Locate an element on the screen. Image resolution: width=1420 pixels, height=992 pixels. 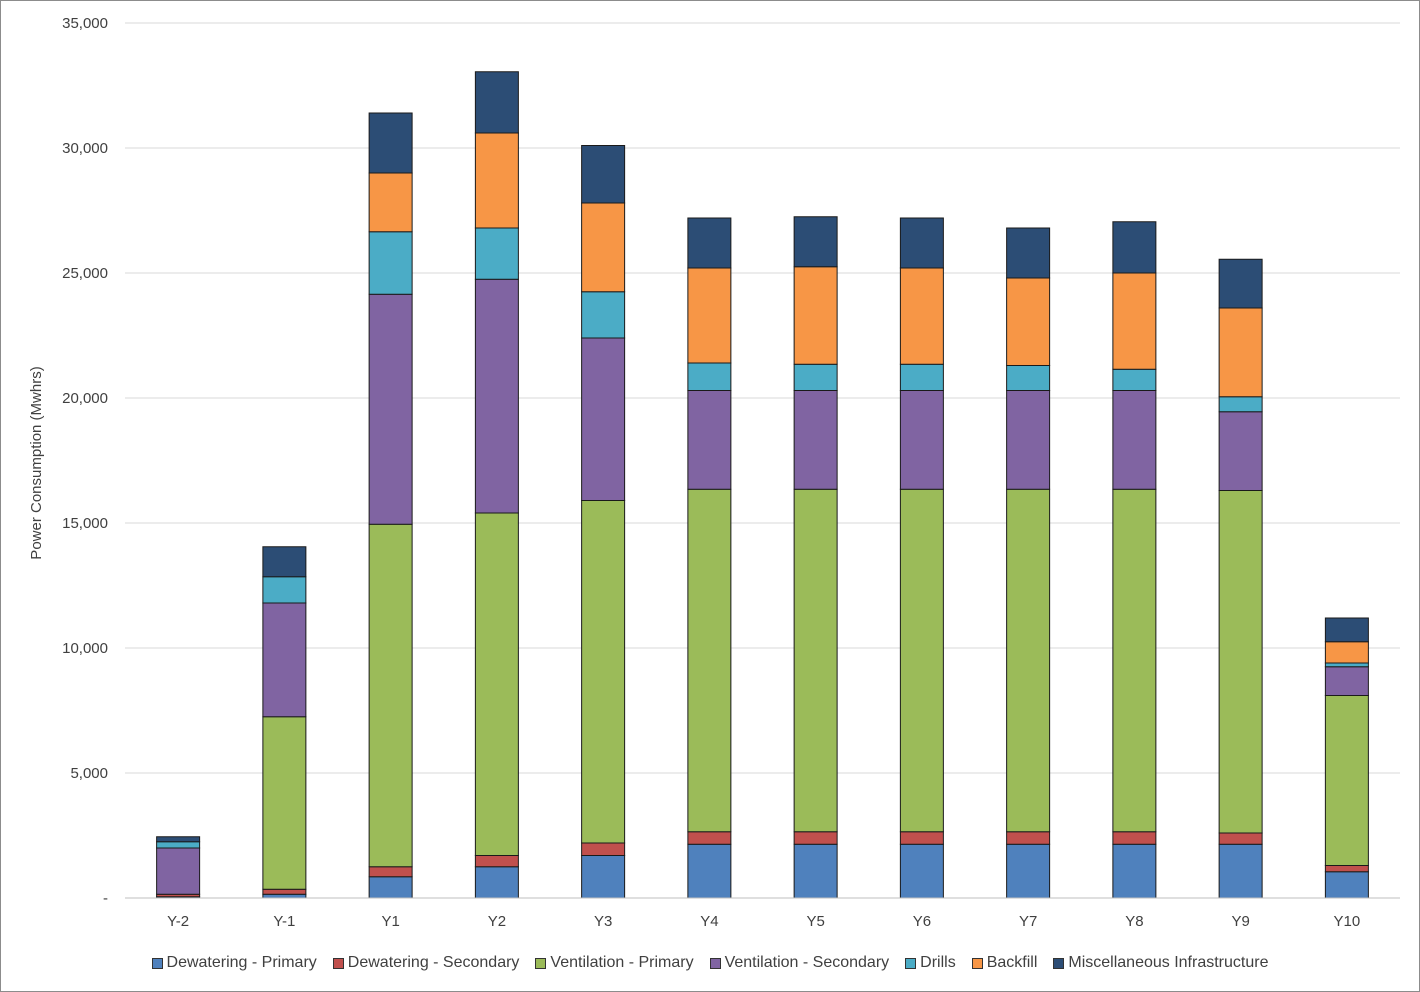
x-tick-label: Y10 is located at coordinates (1347, 921).